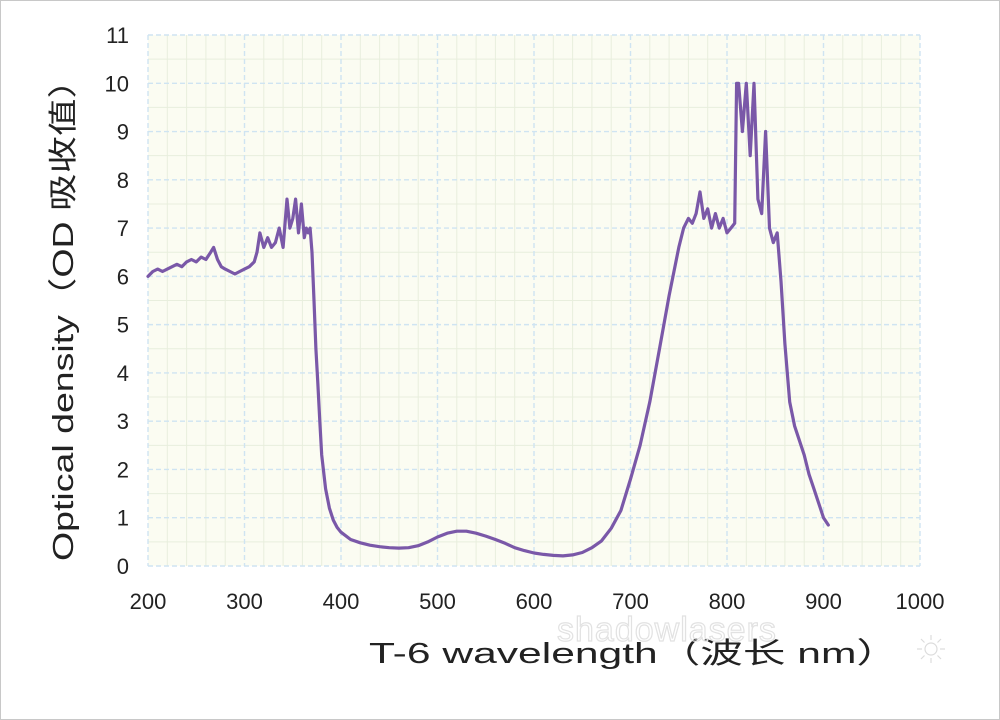 The height and width of the screenshot is (720, 1000). I want to click on x-tick-labels: 200 300 400 500 600 700 800 900 1000, so click(537, 601).